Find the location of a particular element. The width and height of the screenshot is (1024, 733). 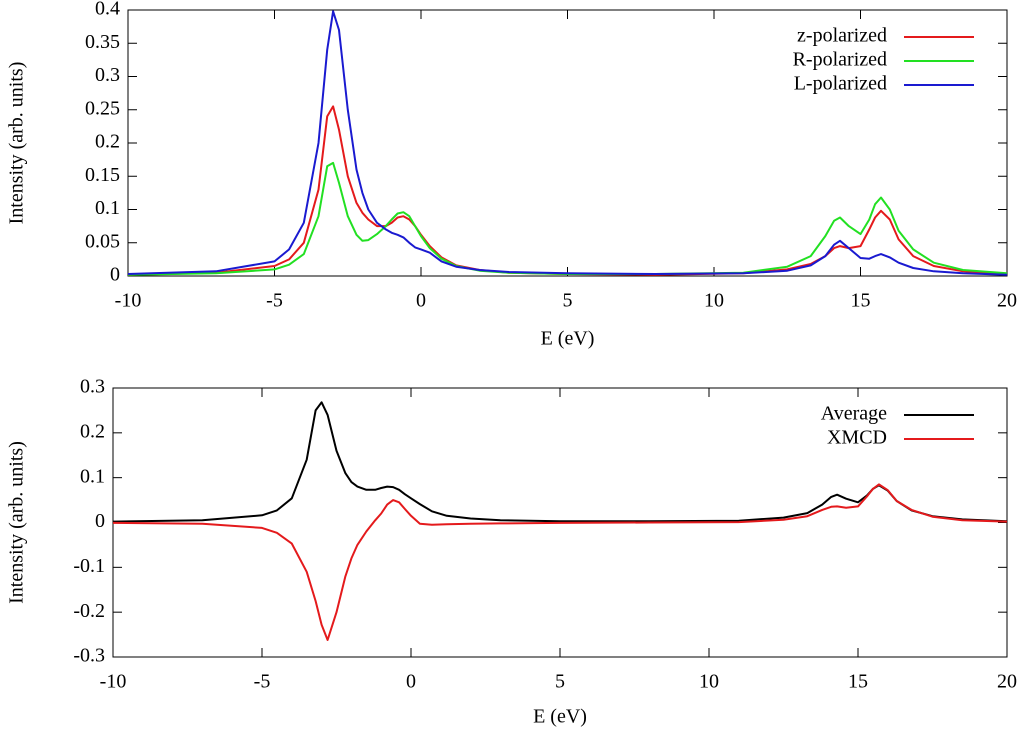

y-tick-label: -0.3 is located at coordinates (89, 656).